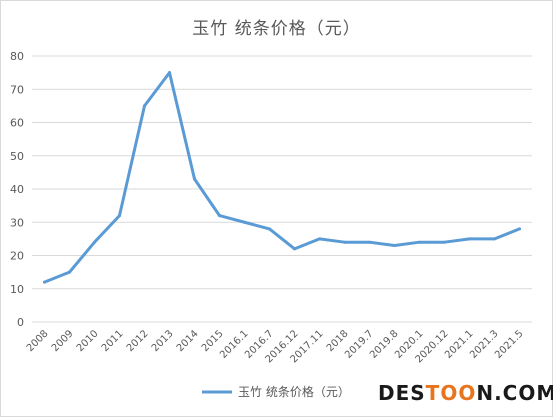 This screenshot has height=417, width=553. I want to click on x-tick-label: 2012, so click(138, 341).